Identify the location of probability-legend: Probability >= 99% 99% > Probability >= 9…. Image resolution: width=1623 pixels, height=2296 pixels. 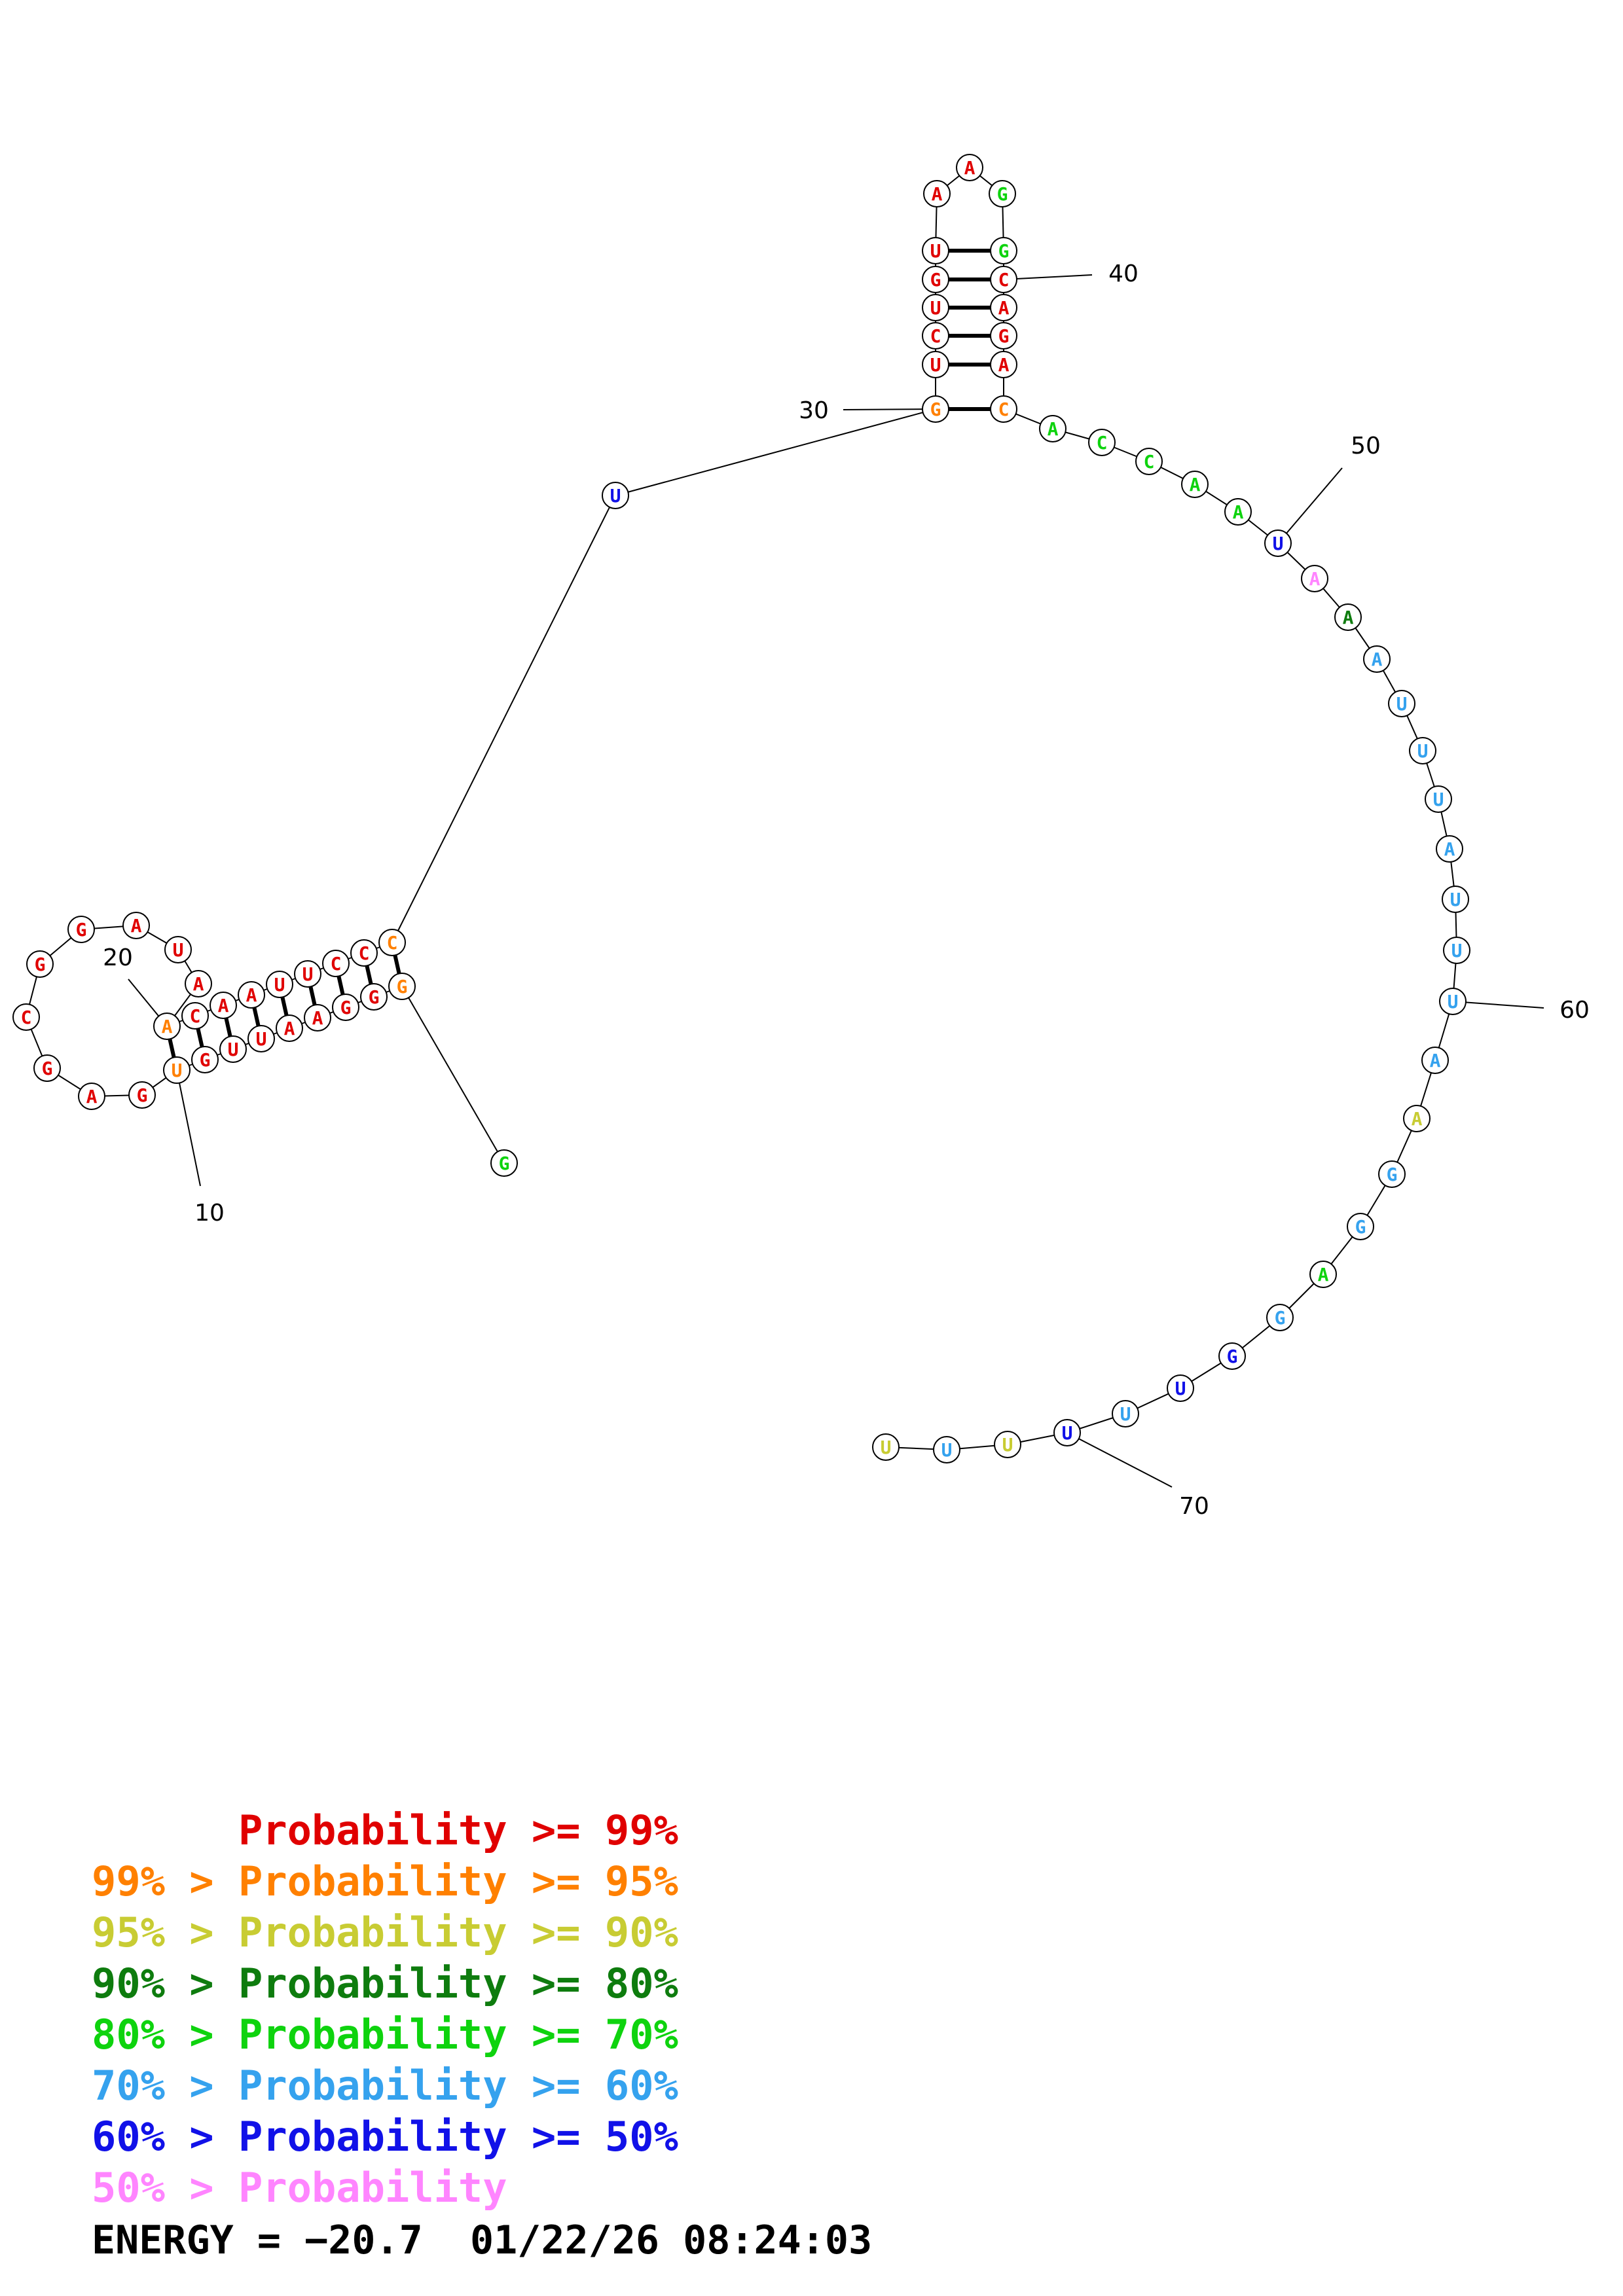
(385, 2009).